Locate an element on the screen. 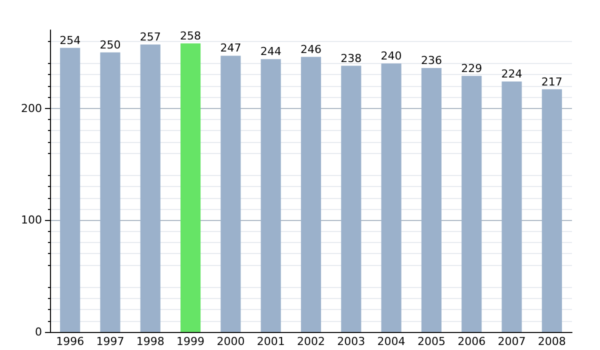 This screenshot has width=600, height=350. x-tick-label: 1999 is located at coordinates (190, 341).